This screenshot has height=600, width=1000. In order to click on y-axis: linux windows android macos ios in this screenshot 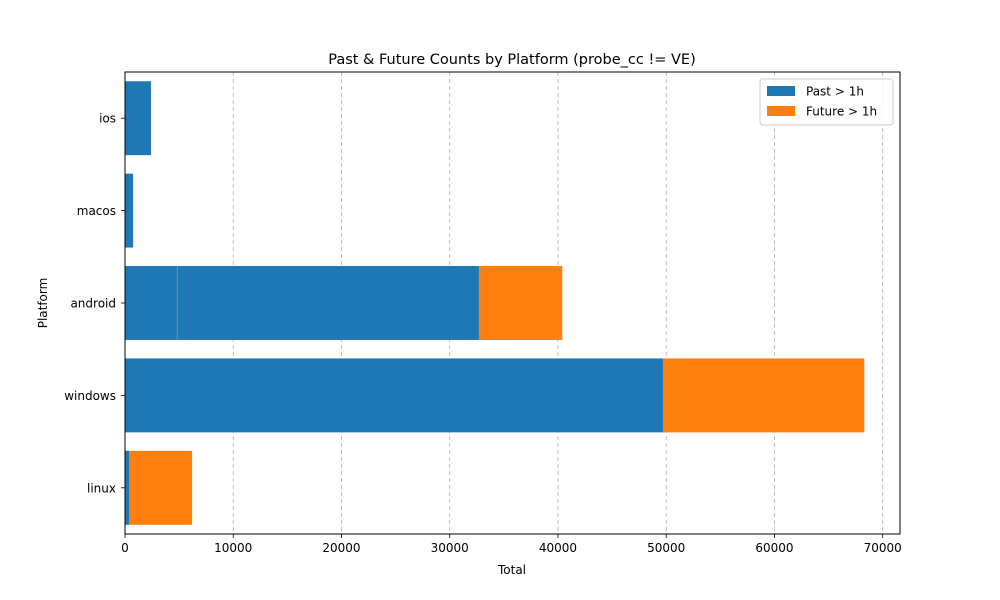, I will do `click(94, 303)`.